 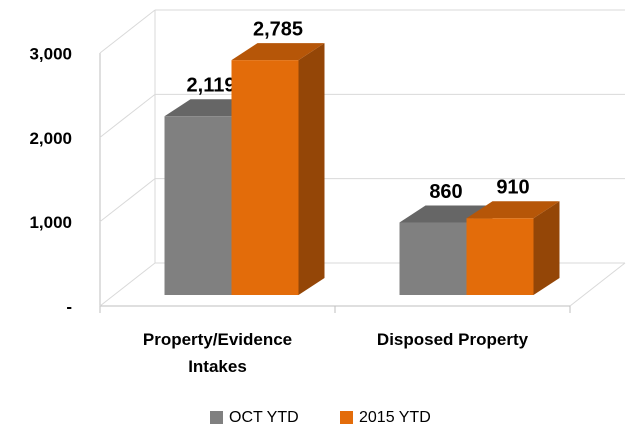 I want to click on legend-label: OCT YTD, so click(x=264, y=417).